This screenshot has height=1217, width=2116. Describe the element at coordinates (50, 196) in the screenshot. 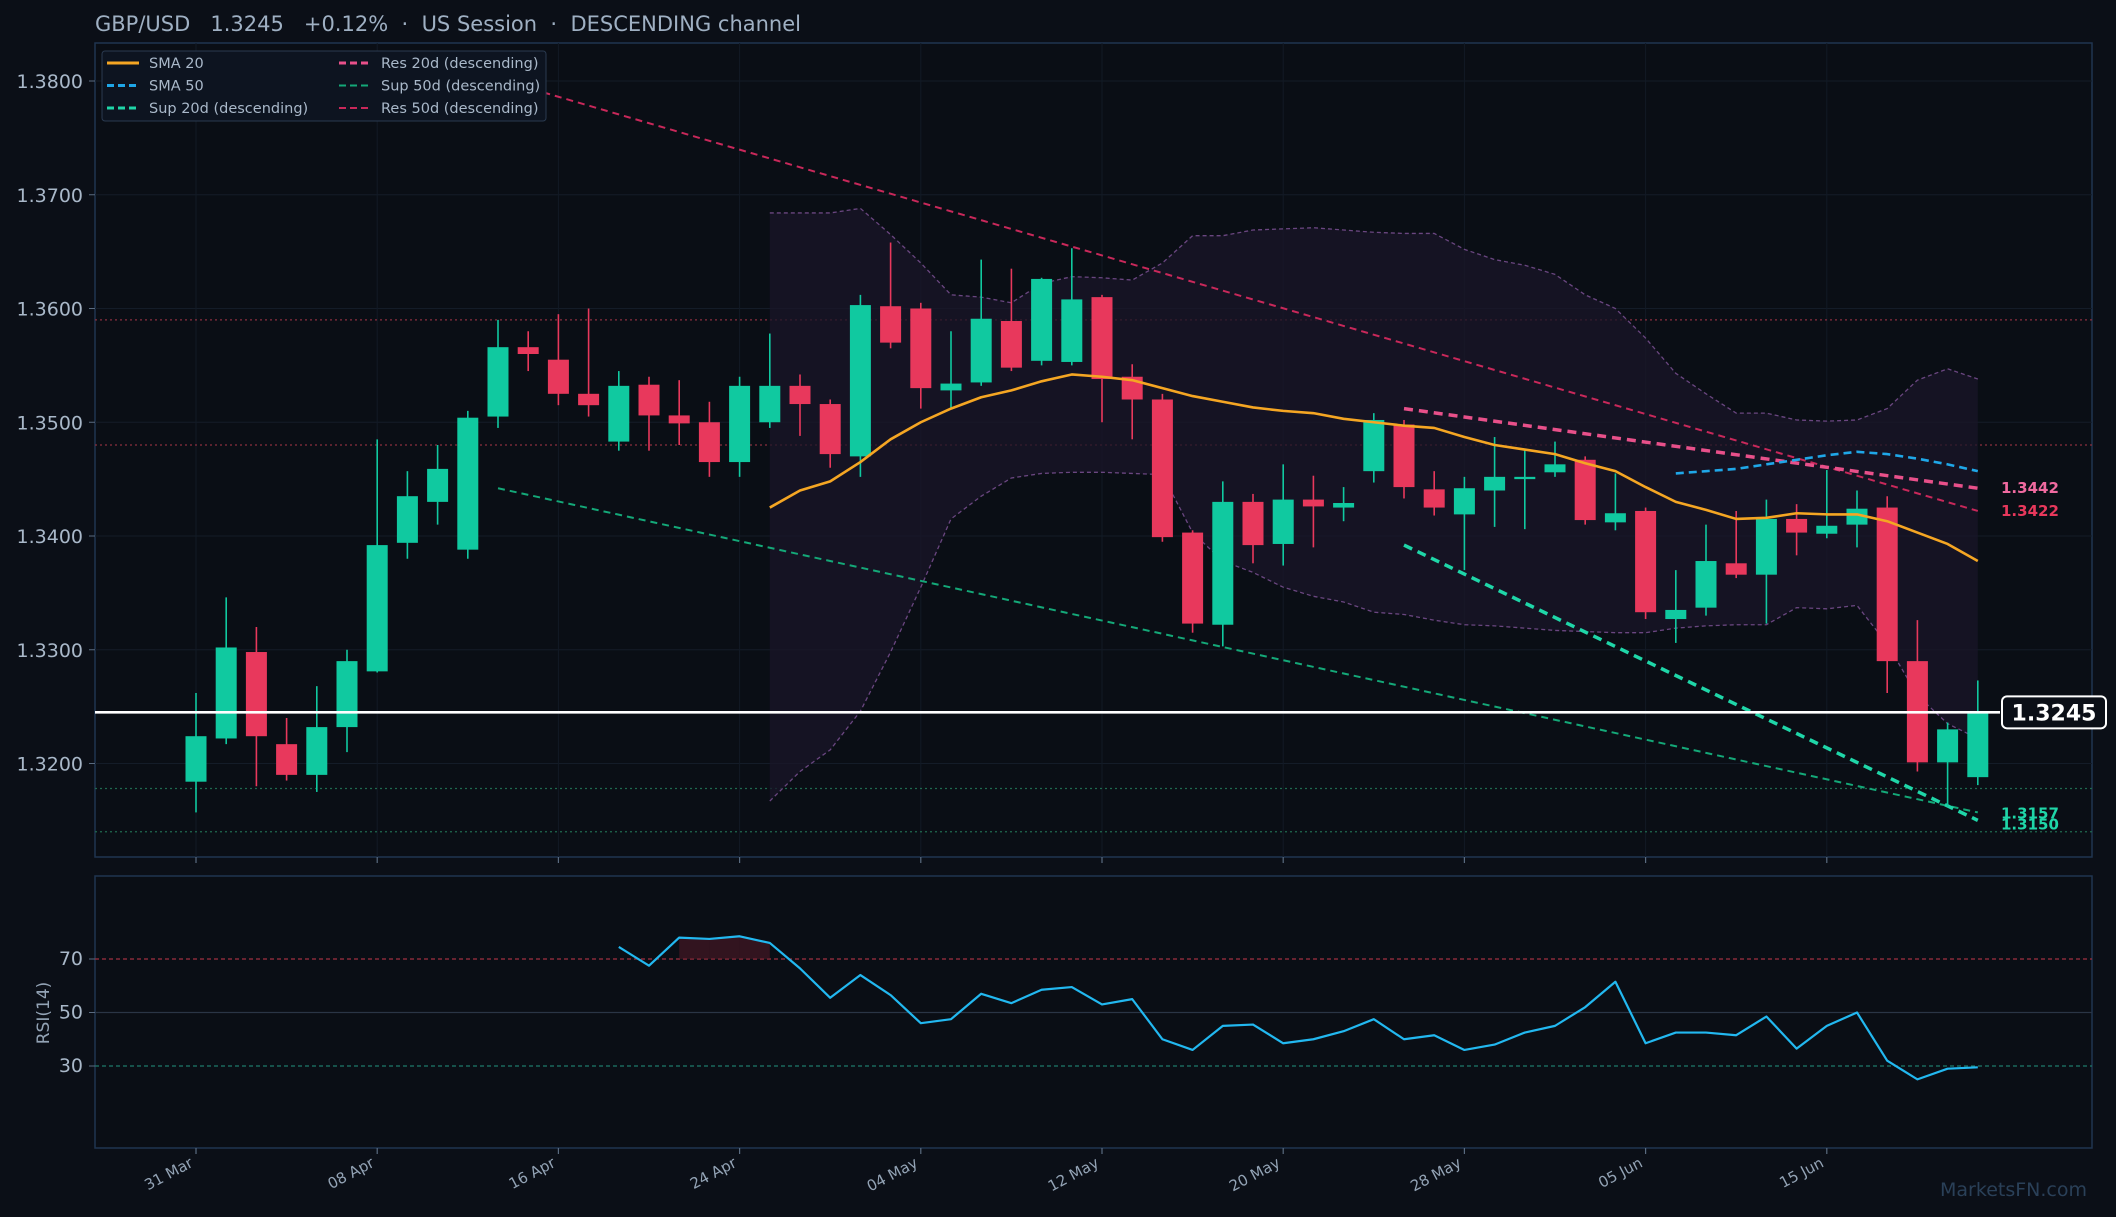

I see `y-tick-label: 1.3700` at that location.